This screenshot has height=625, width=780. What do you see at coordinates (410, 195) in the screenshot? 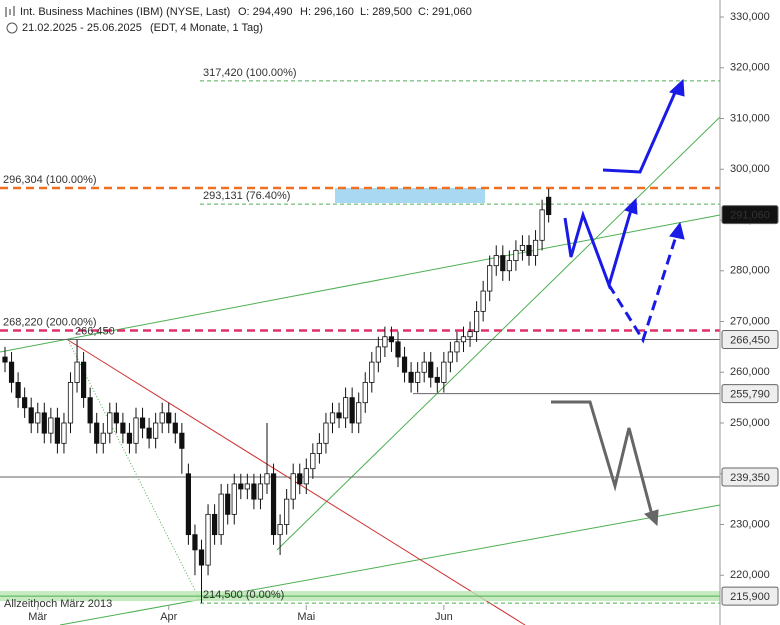
I see `zone` at bounding box center [410, 195].